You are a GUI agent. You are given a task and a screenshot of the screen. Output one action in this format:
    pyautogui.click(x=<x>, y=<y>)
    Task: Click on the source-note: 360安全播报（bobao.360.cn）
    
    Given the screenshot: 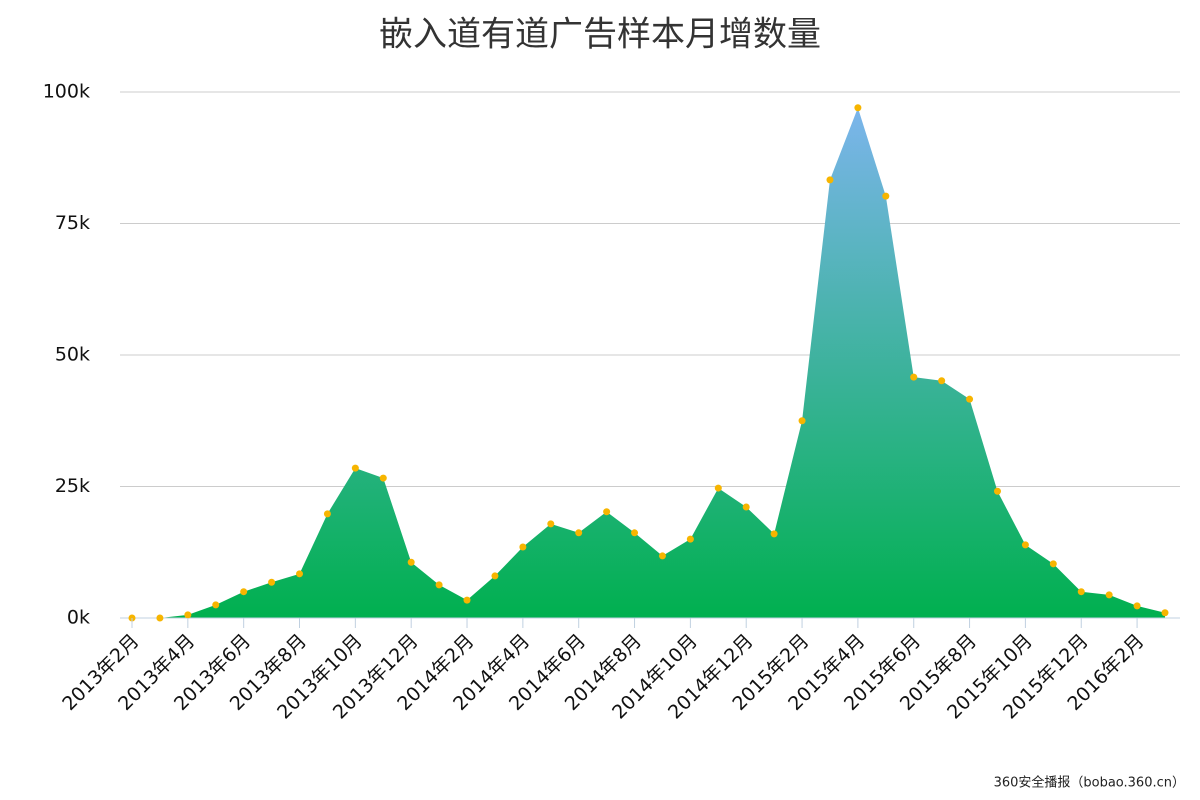 What is the action you would take?
    pyautogui.click(x=1089, y=783)
    